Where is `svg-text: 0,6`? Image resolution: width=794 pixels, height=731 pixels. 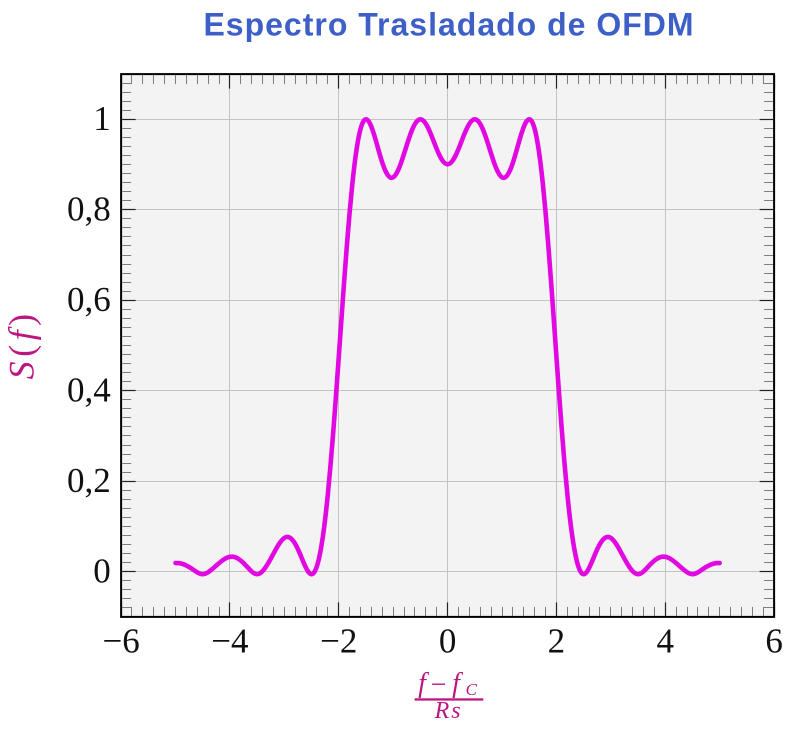 svg-text: 0,6 is located at coordinates (89, 299).